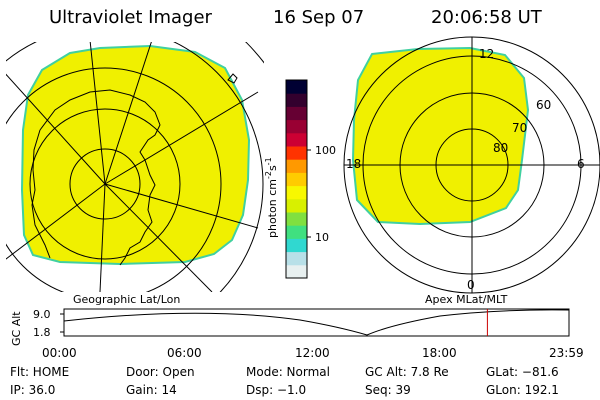 The image size is (600, 400). What do you see at coordinates (353, 164) in the screenshot?
I see `mlt-label-18: 18` at bounding box center [353, 164].